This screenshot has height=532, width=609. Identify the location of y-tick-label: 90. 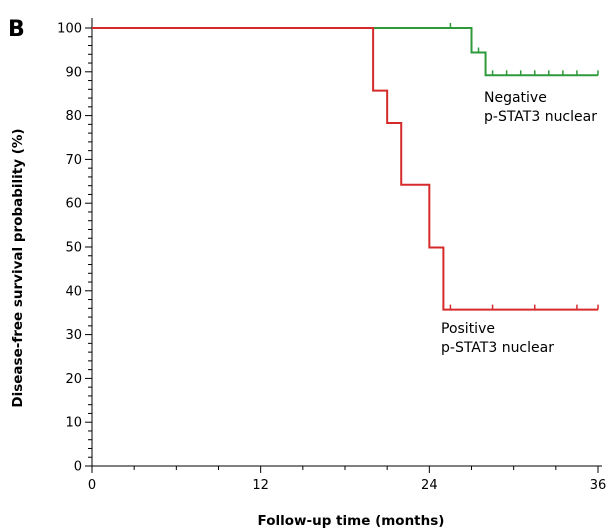
(73, 72).